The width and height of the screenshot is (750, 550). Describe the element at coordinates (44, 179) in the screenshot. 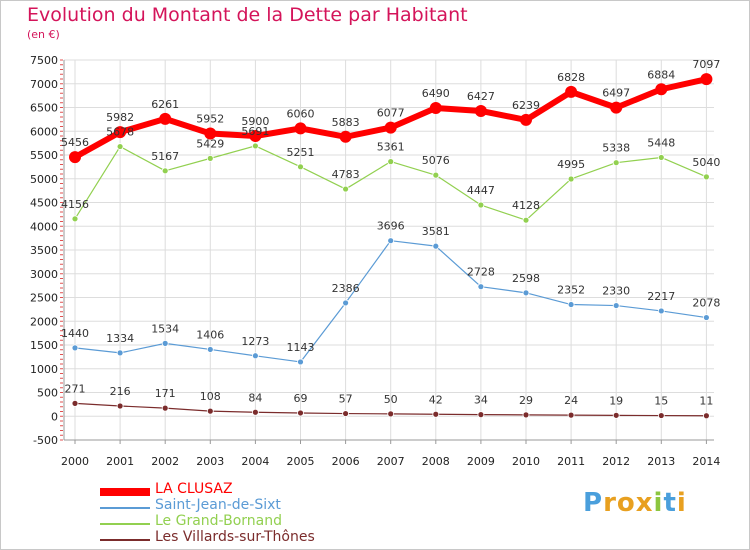

I see `y-tick-label: 5000` at that location.